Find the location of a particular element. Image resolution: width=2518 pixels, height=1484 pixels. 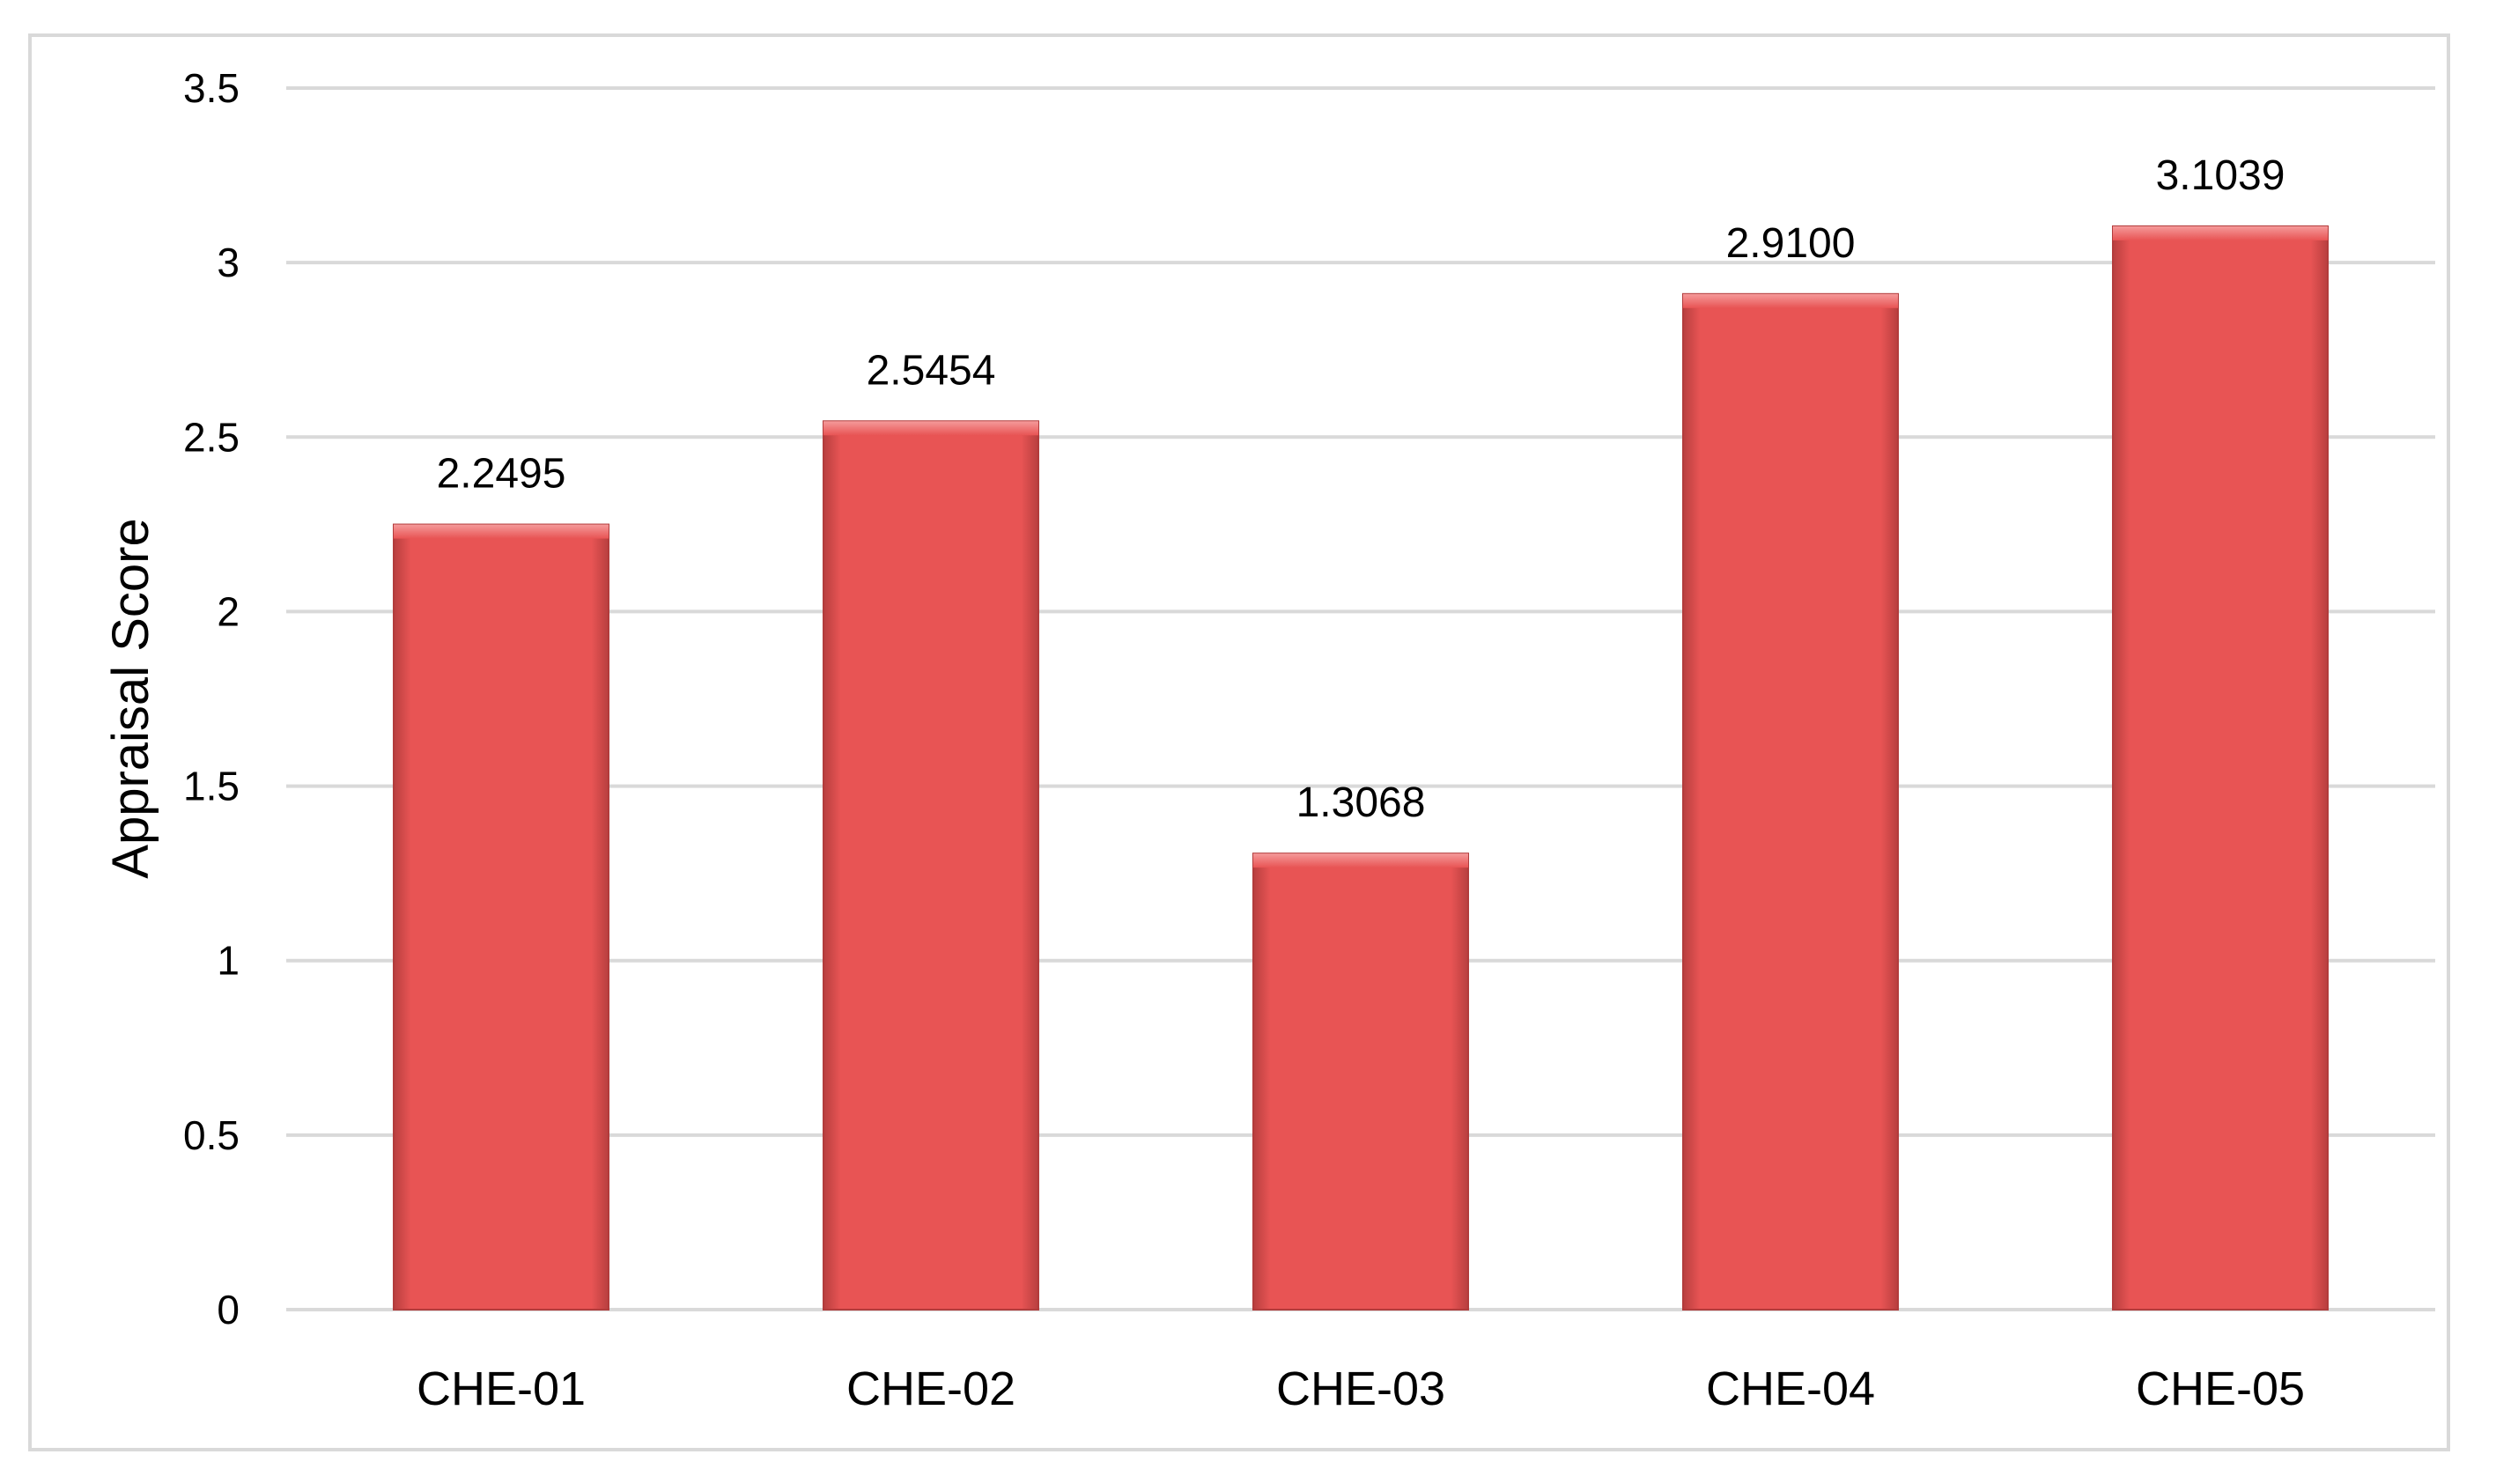

x-category-label: CHE-02 is located at coordinates (931, 1388).